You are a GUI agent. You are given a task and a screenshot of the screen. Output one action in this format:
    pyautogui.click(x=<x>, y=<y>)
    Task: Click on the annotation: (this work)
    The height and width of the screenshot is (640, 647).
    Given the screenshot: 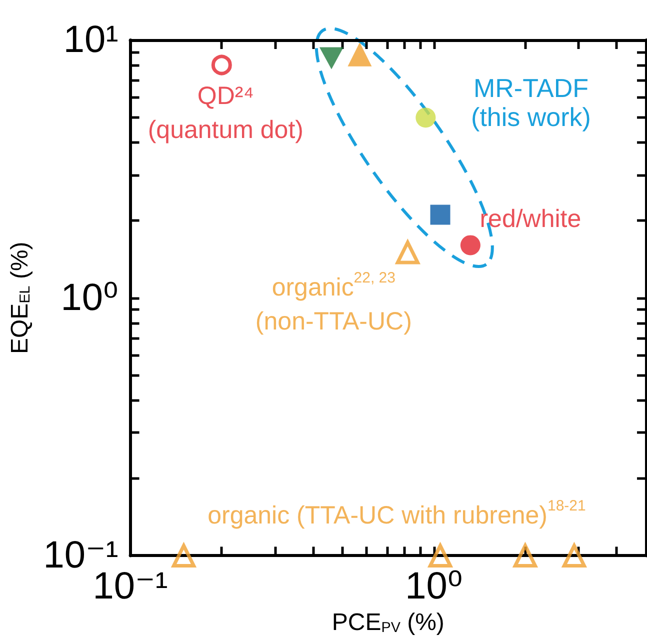 What is the action you would take?
    pyautogui.click(x=531, y=117)
    